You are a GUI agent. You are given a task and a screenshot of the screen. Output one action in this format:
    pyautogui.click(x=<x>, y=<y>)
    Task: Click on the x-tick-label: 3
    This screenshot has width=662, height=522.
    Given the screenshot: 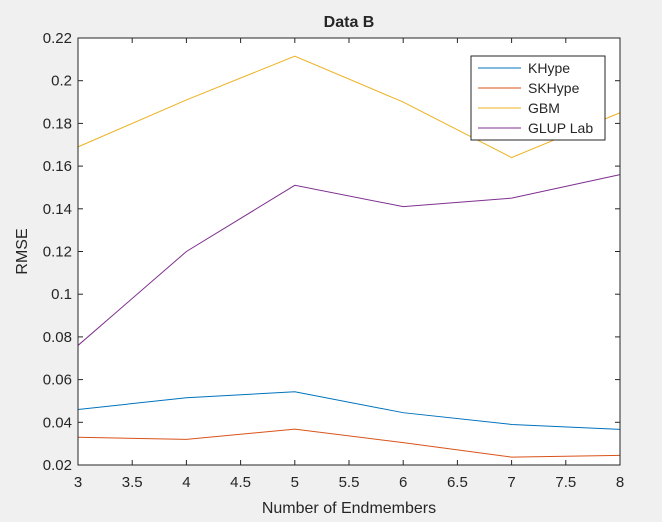 What is the action you would take?
    pyautogui.click(x=78, y=482)
    